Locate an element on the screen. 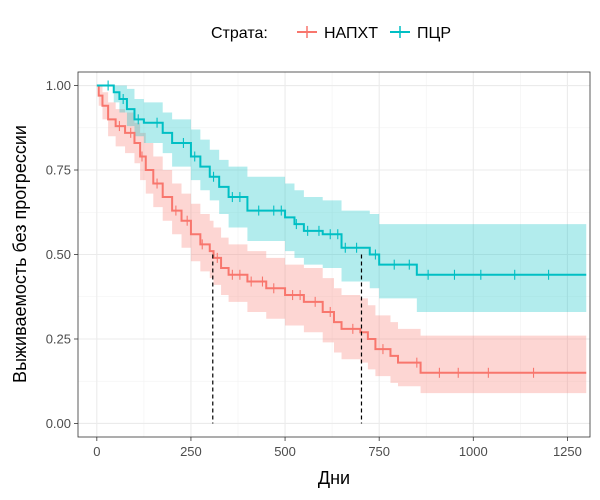 The height and width of the screenshot is (500, 600). y-tick-label: 0.75 is located at coordinates (58, 170).